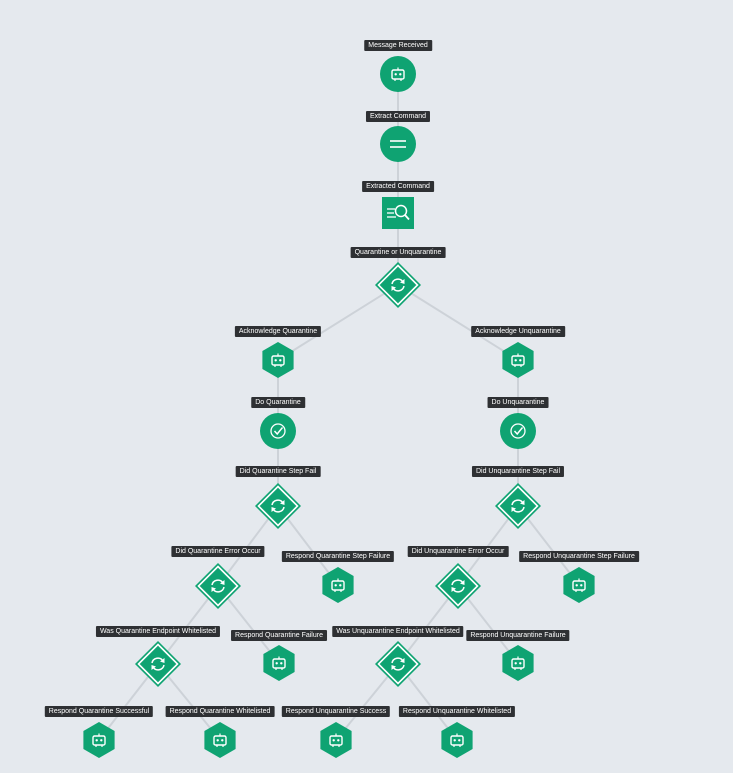  Describe the element at coordinates (99, 711) in the screenshot. I see `node-label-respond-quarantine-successful: Respond Quarantine Successful` at that location.